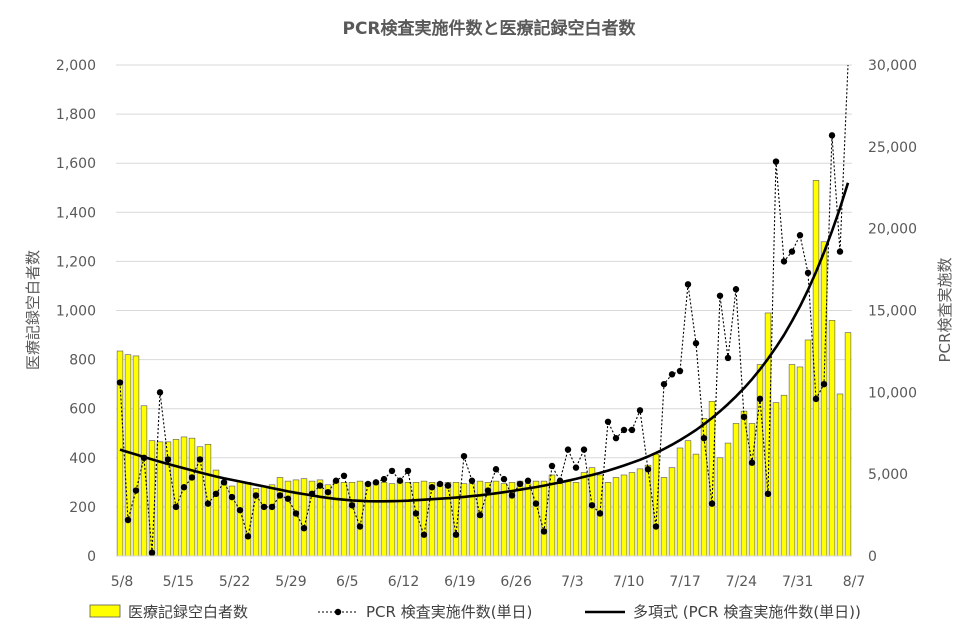 This screenshot has width=978, height=643. I want to click on legend-swatch-bars, so click(105, 611).